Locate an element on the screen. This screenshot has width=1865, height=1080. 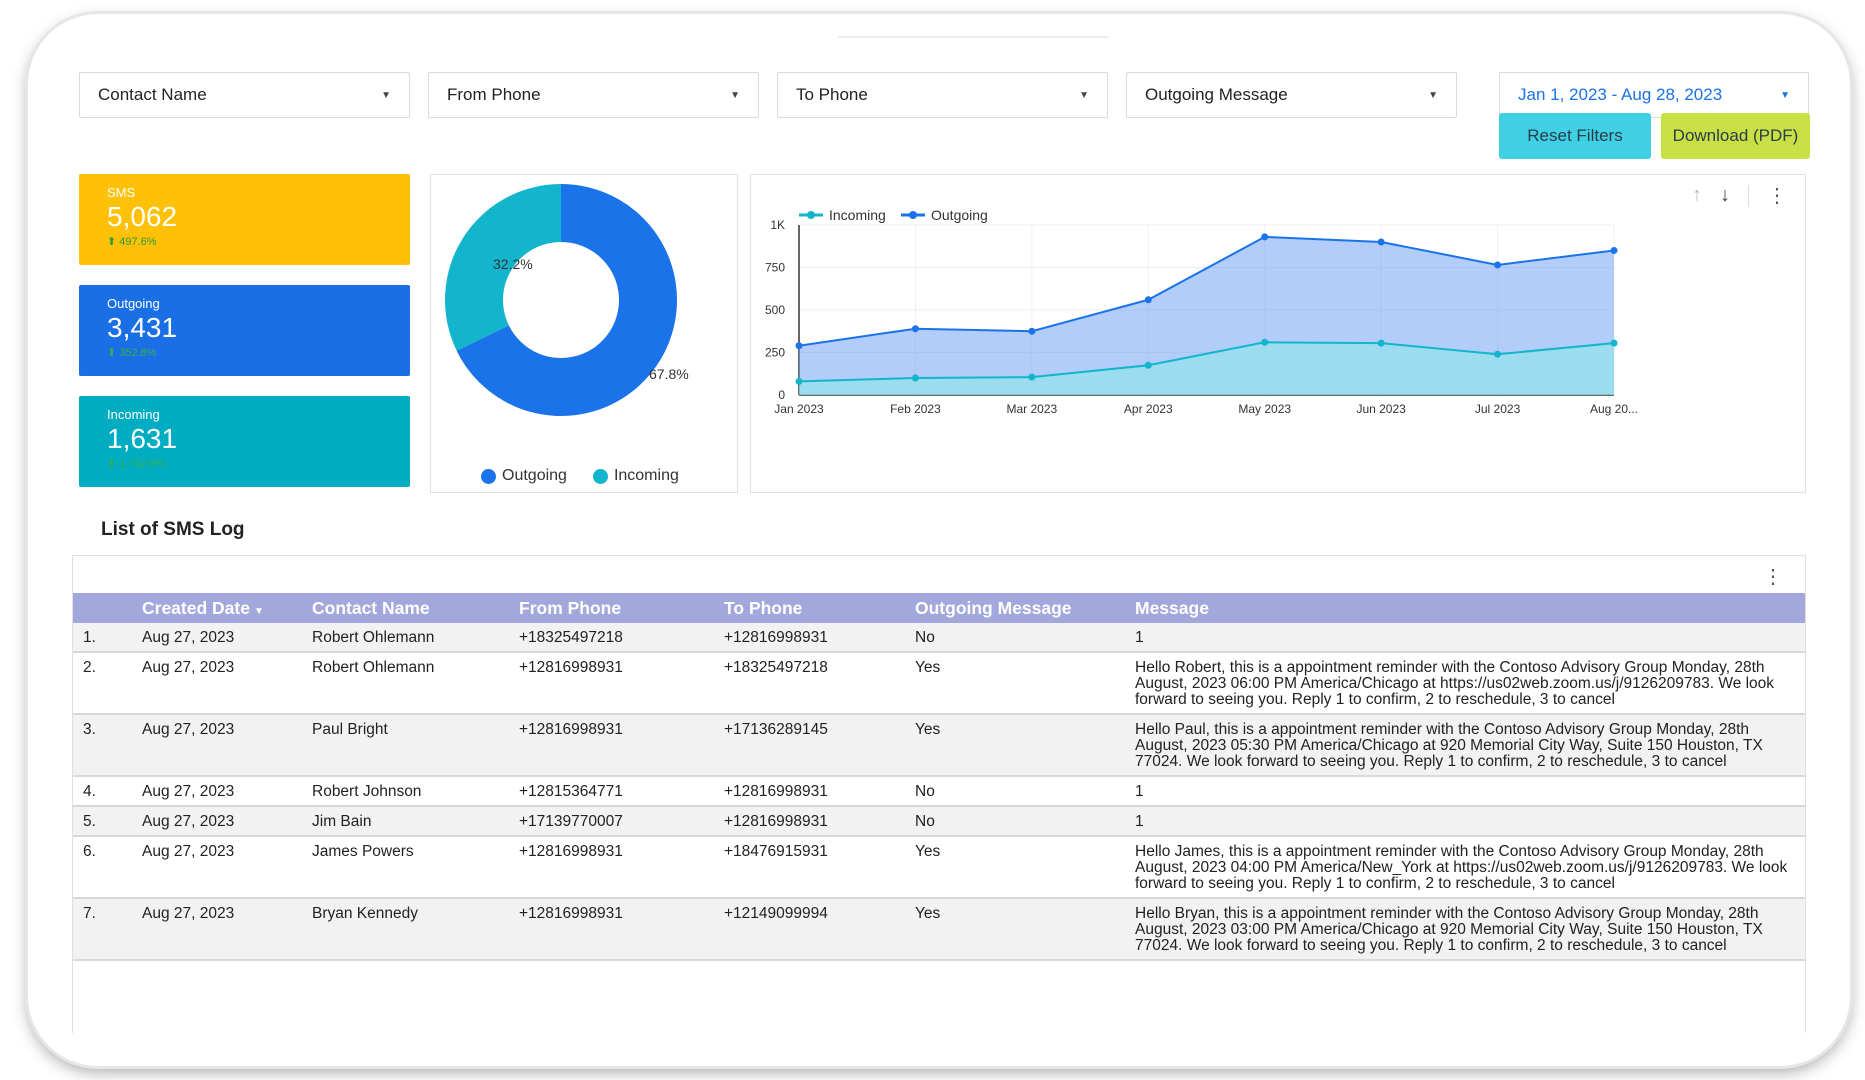
area-incoming is located at coordinates (1206, 368).